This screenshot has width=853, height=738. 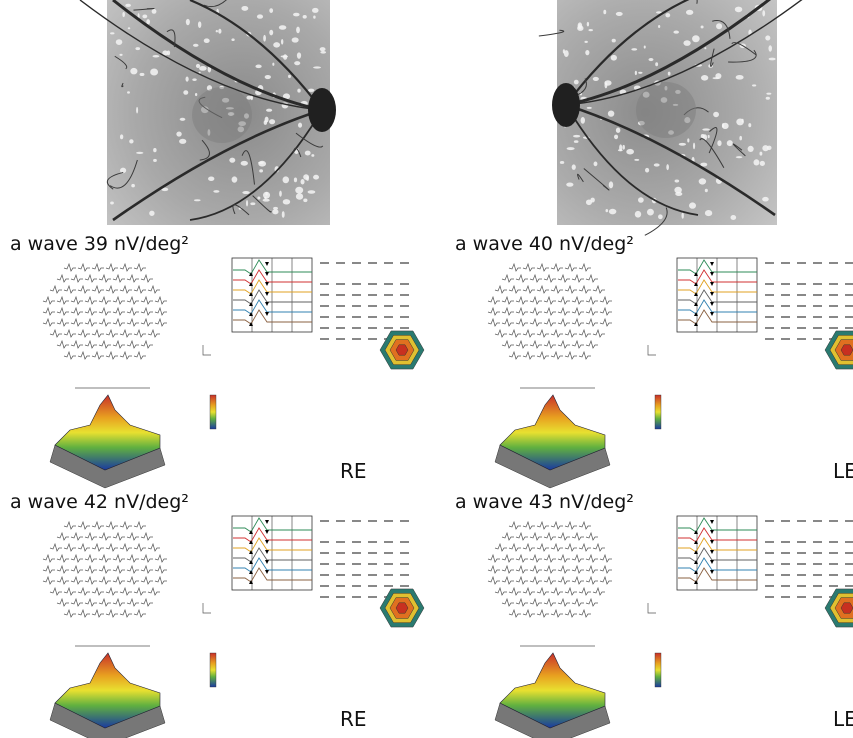 What do you see at coordinates (107, 432) in the screenshot?
I see `surface-3d` at bounding box center [107, 432].